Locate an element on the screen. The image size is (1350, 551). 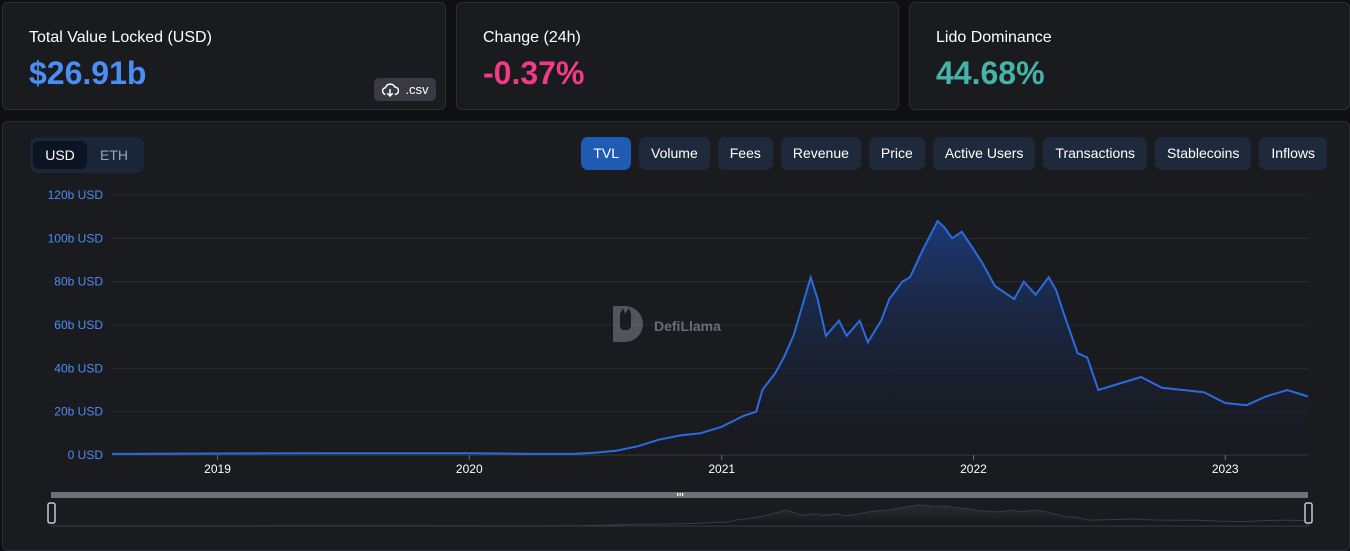
tab-revenue: Revenue is located at coordinates (820, 153).